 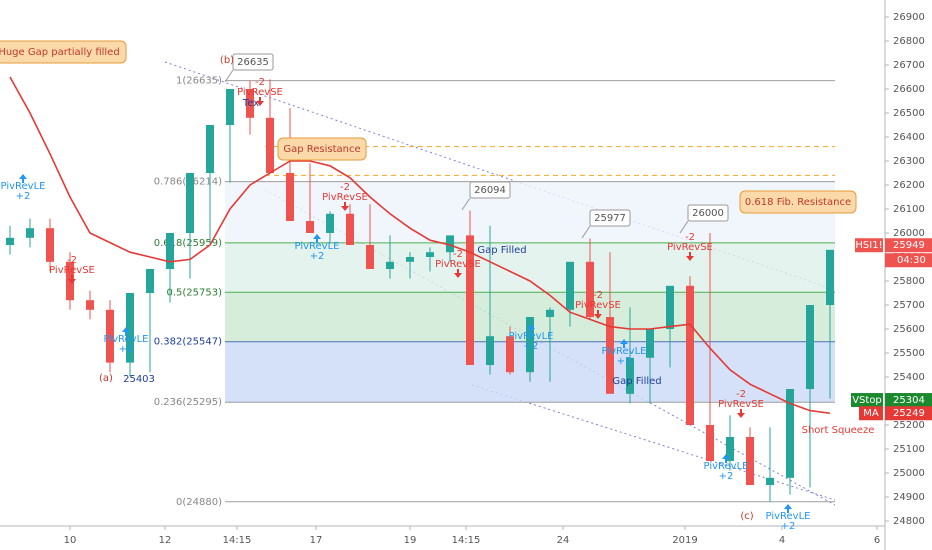 What do you see at coordinates (909, 185) in the screenshot?
I see `y-tick-label: 26200` at bounding box center [909, 185].